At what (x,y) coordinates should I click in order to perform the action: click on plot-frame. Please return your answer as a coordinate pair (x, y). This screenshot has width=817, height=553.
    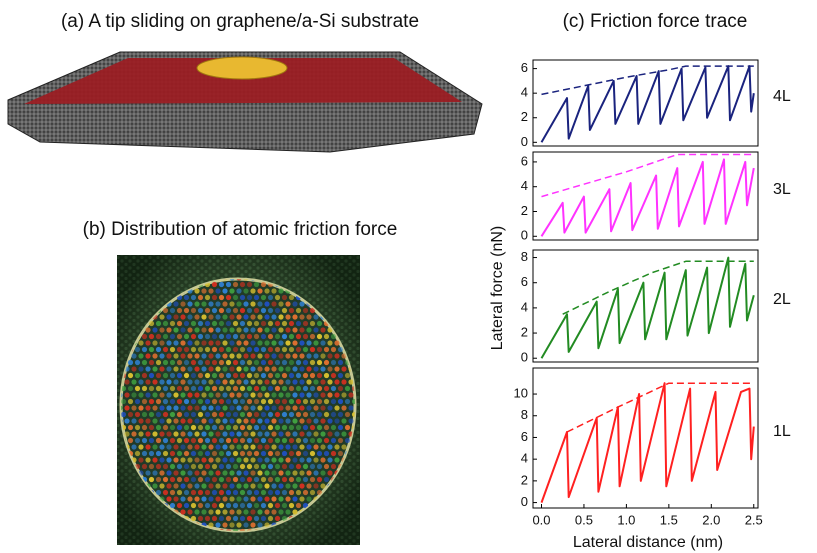
    Looking at the image, I should click on (645, 103).